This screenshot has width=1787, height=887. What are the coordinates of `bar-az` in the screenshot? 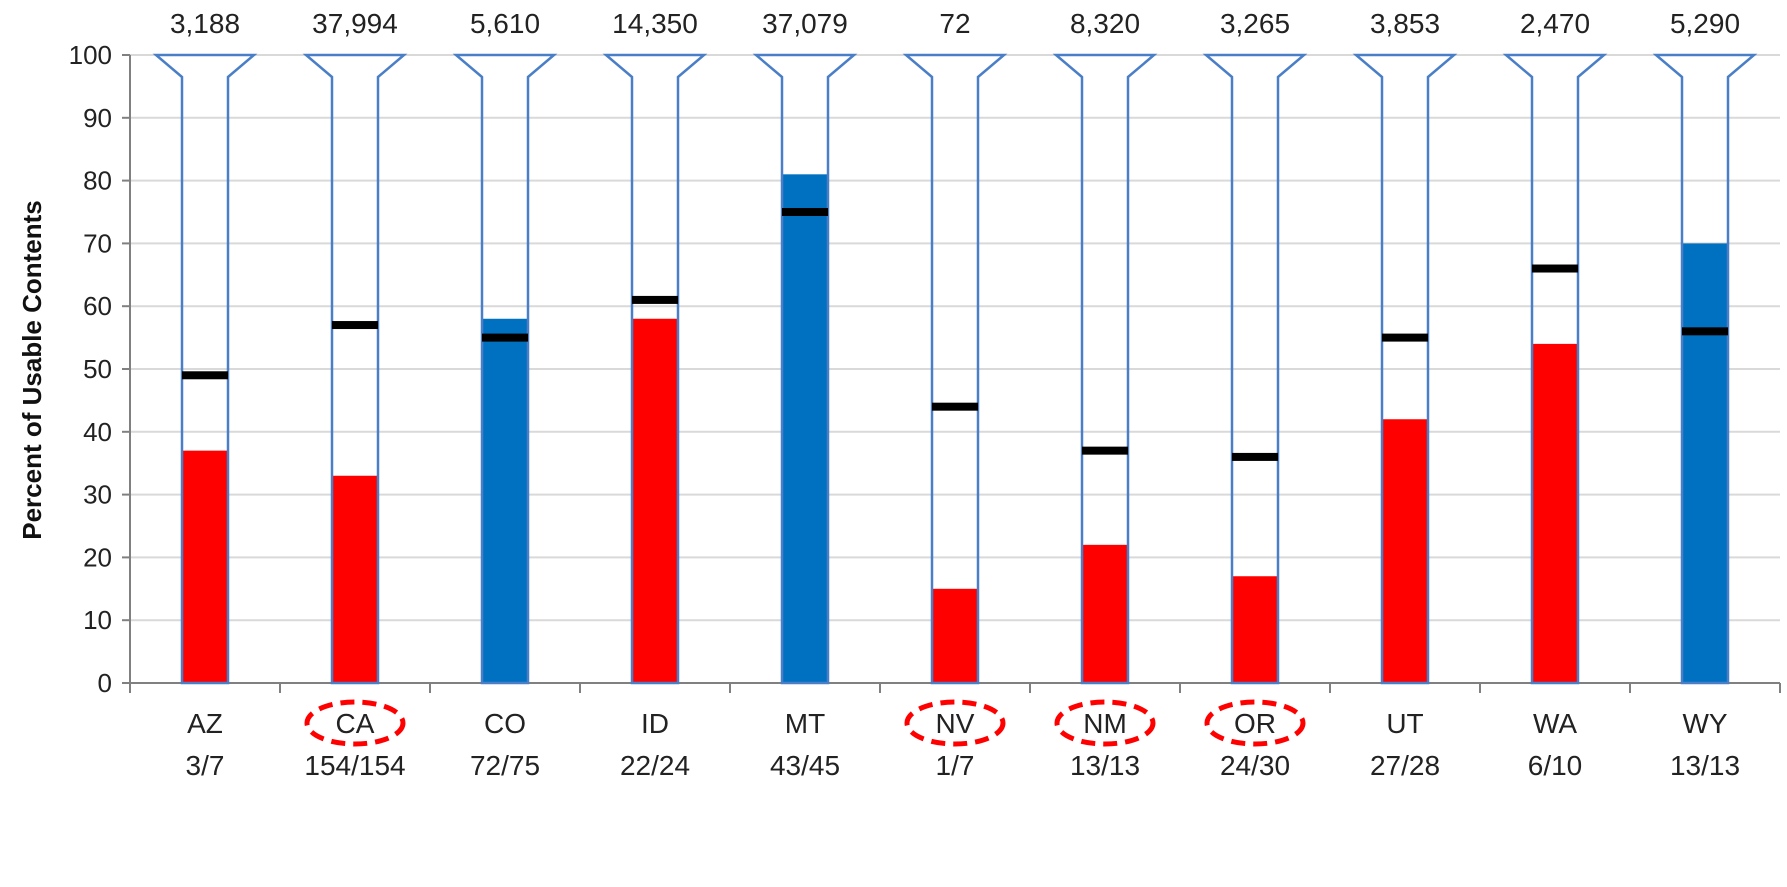 It's located at (205, 566).